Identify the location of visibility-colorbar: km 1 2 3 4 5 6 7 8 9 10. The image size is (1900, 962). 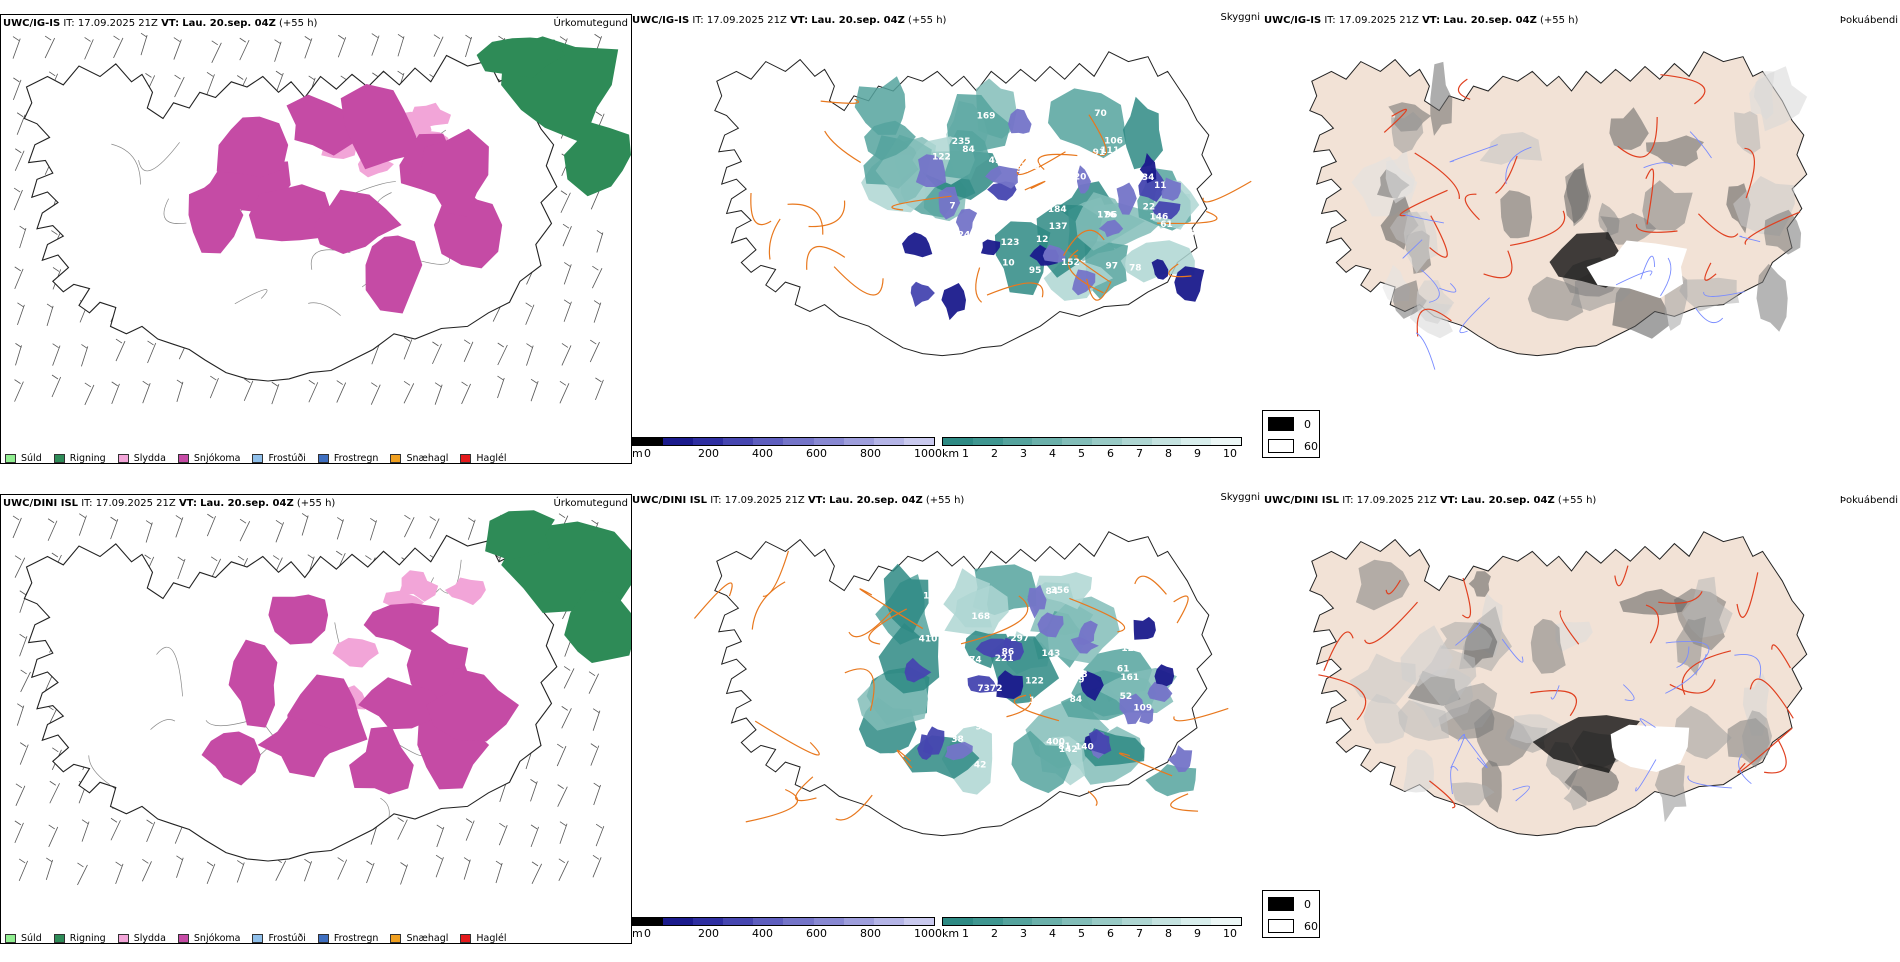
(1102, 932).